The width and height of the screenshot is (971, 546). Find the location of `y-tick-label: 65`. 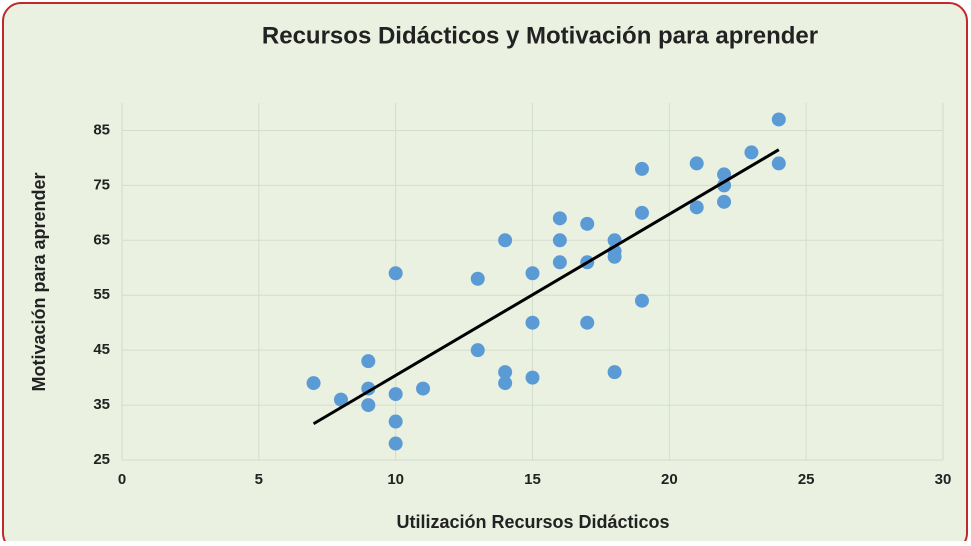

y-tick-label: 65 is located at coordinates (101, 239).